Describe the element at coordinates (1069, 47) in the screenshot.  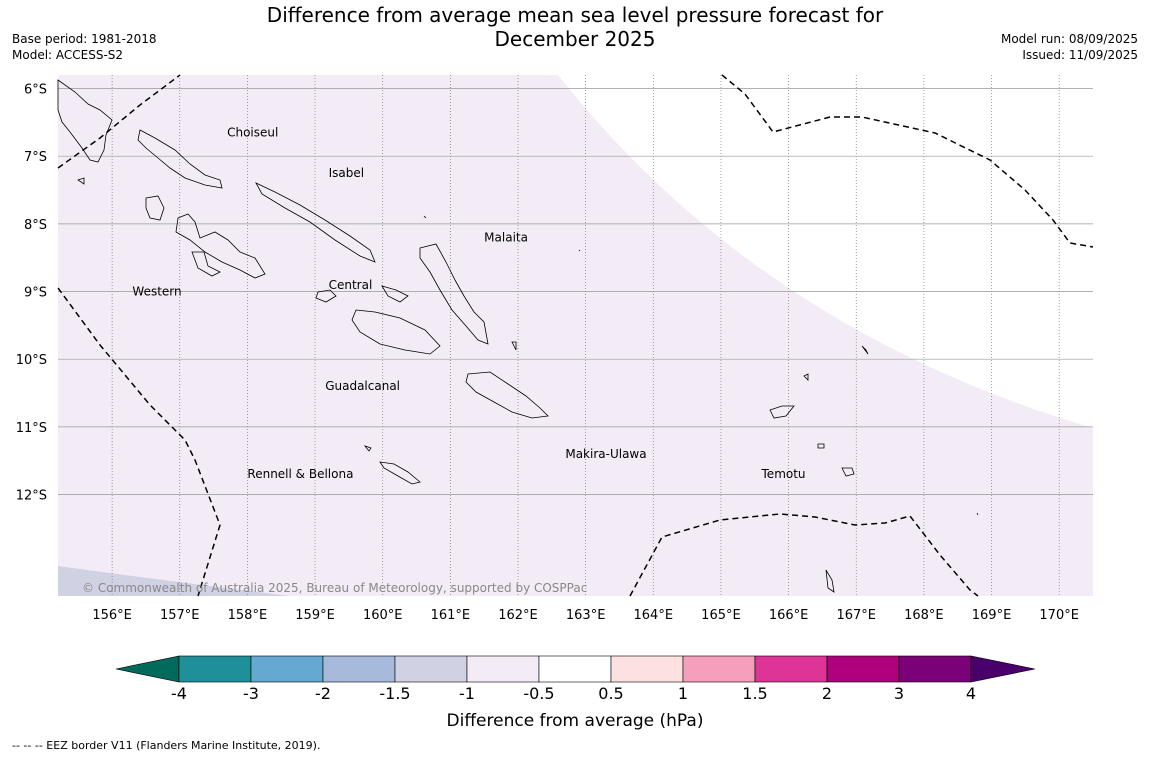
I see `meta-right: Model run: 08/09/2025 Issued: 11/09/2025` at that location.